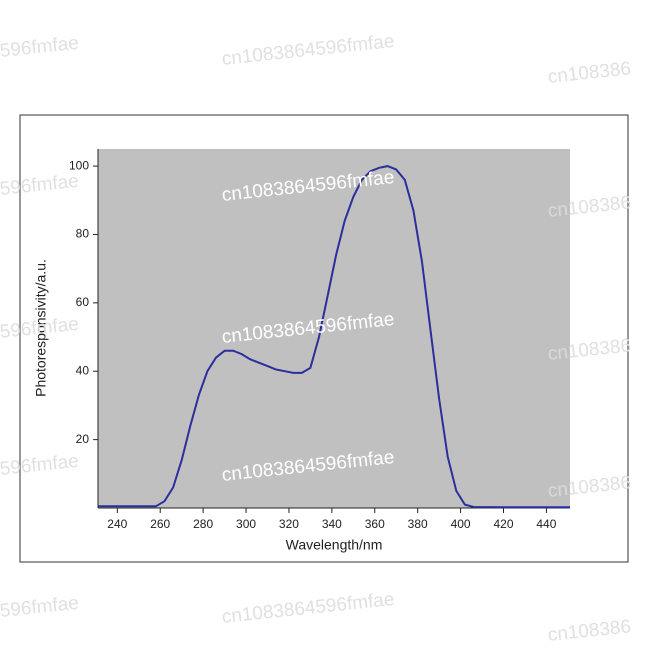 The image size is (650, 655). What do you see at coordinates (503, 524) in the screenshot?
I see `x-tick-label: 420` at bounding box center [503, 524].